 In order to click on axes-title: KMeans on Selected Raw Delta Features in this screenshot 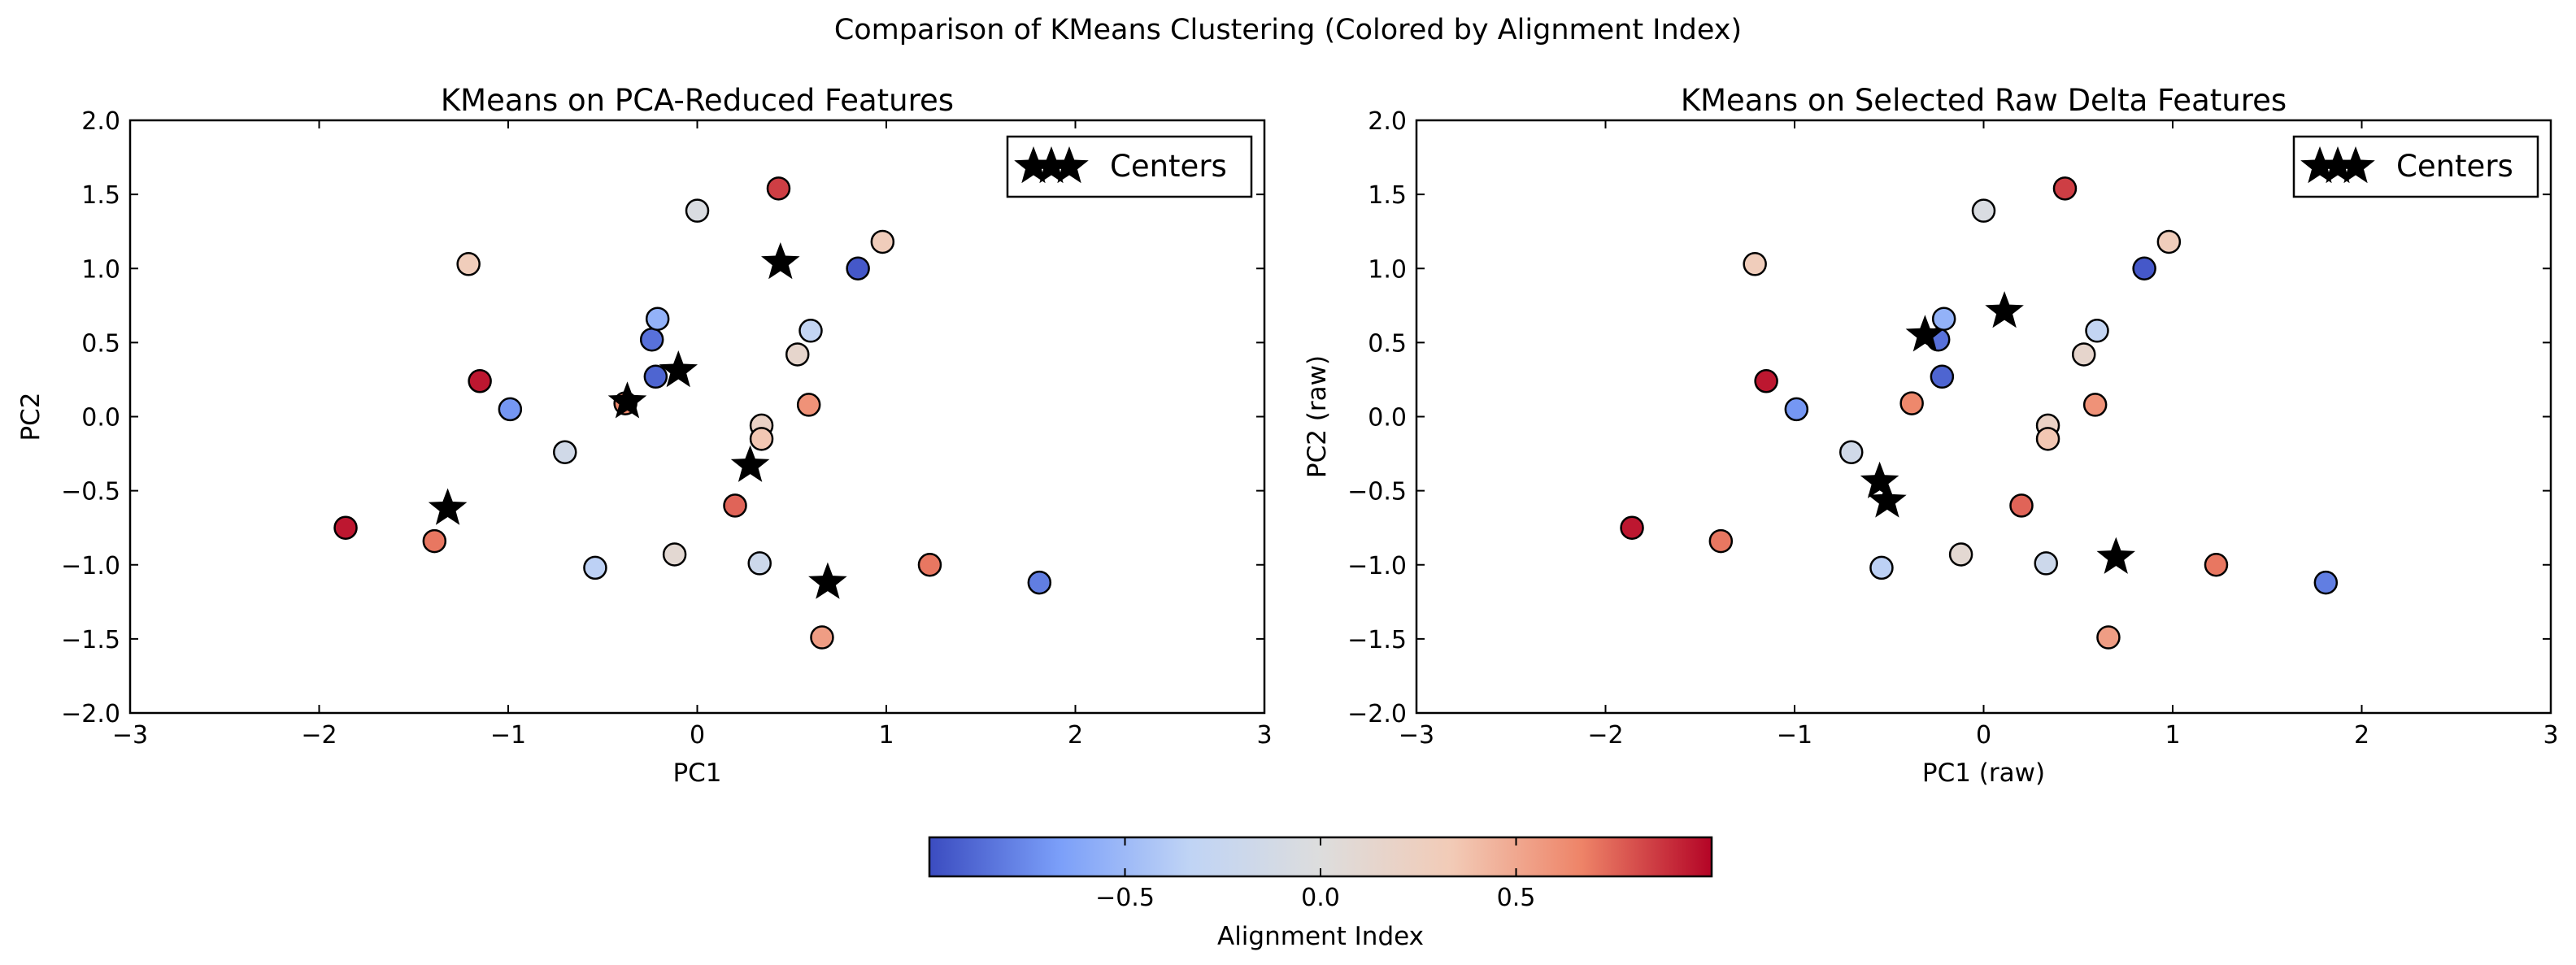, I will do `click(1984, 100)`.